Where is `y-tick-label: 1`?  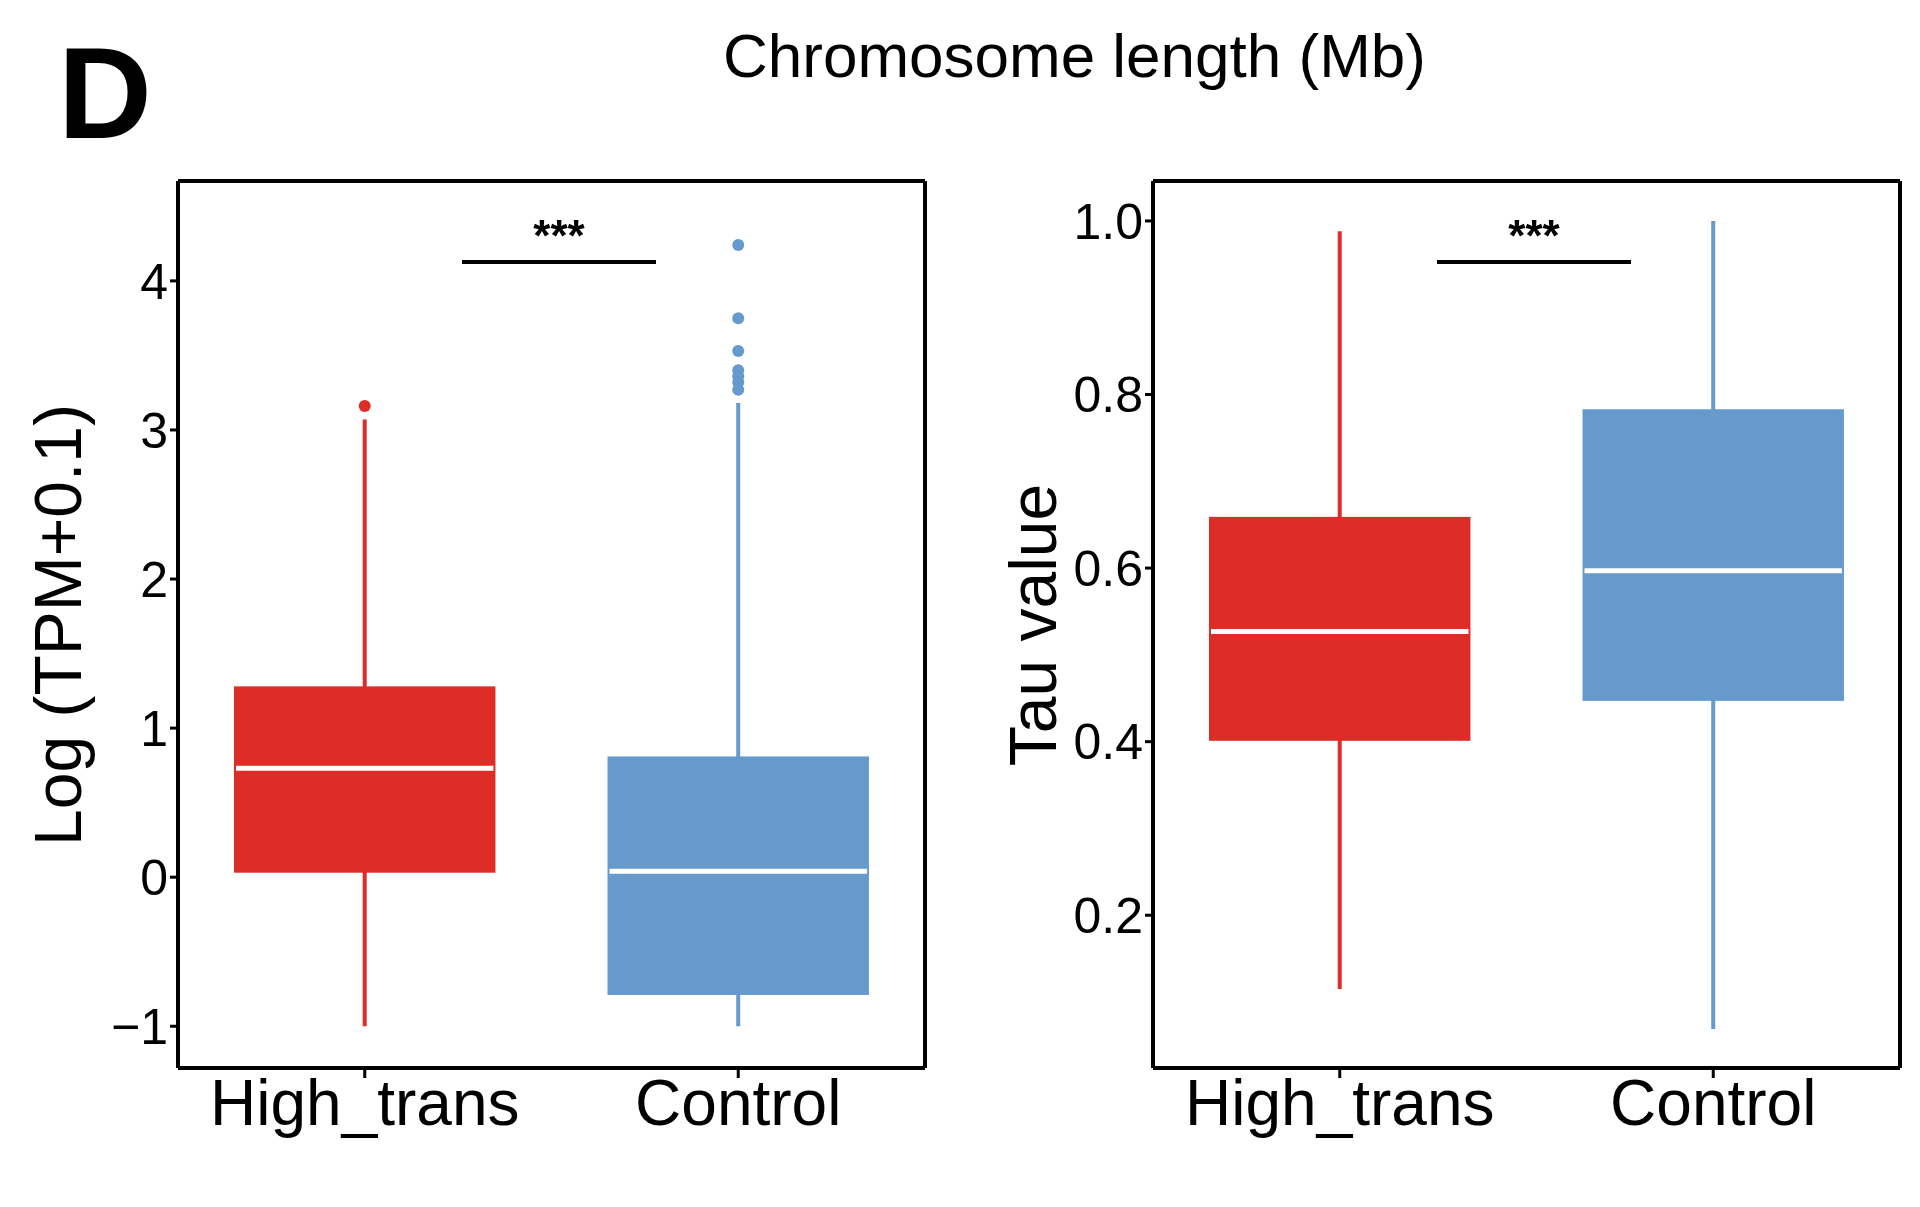 y-tick-label: 1 is located at coordinates (154, 728).